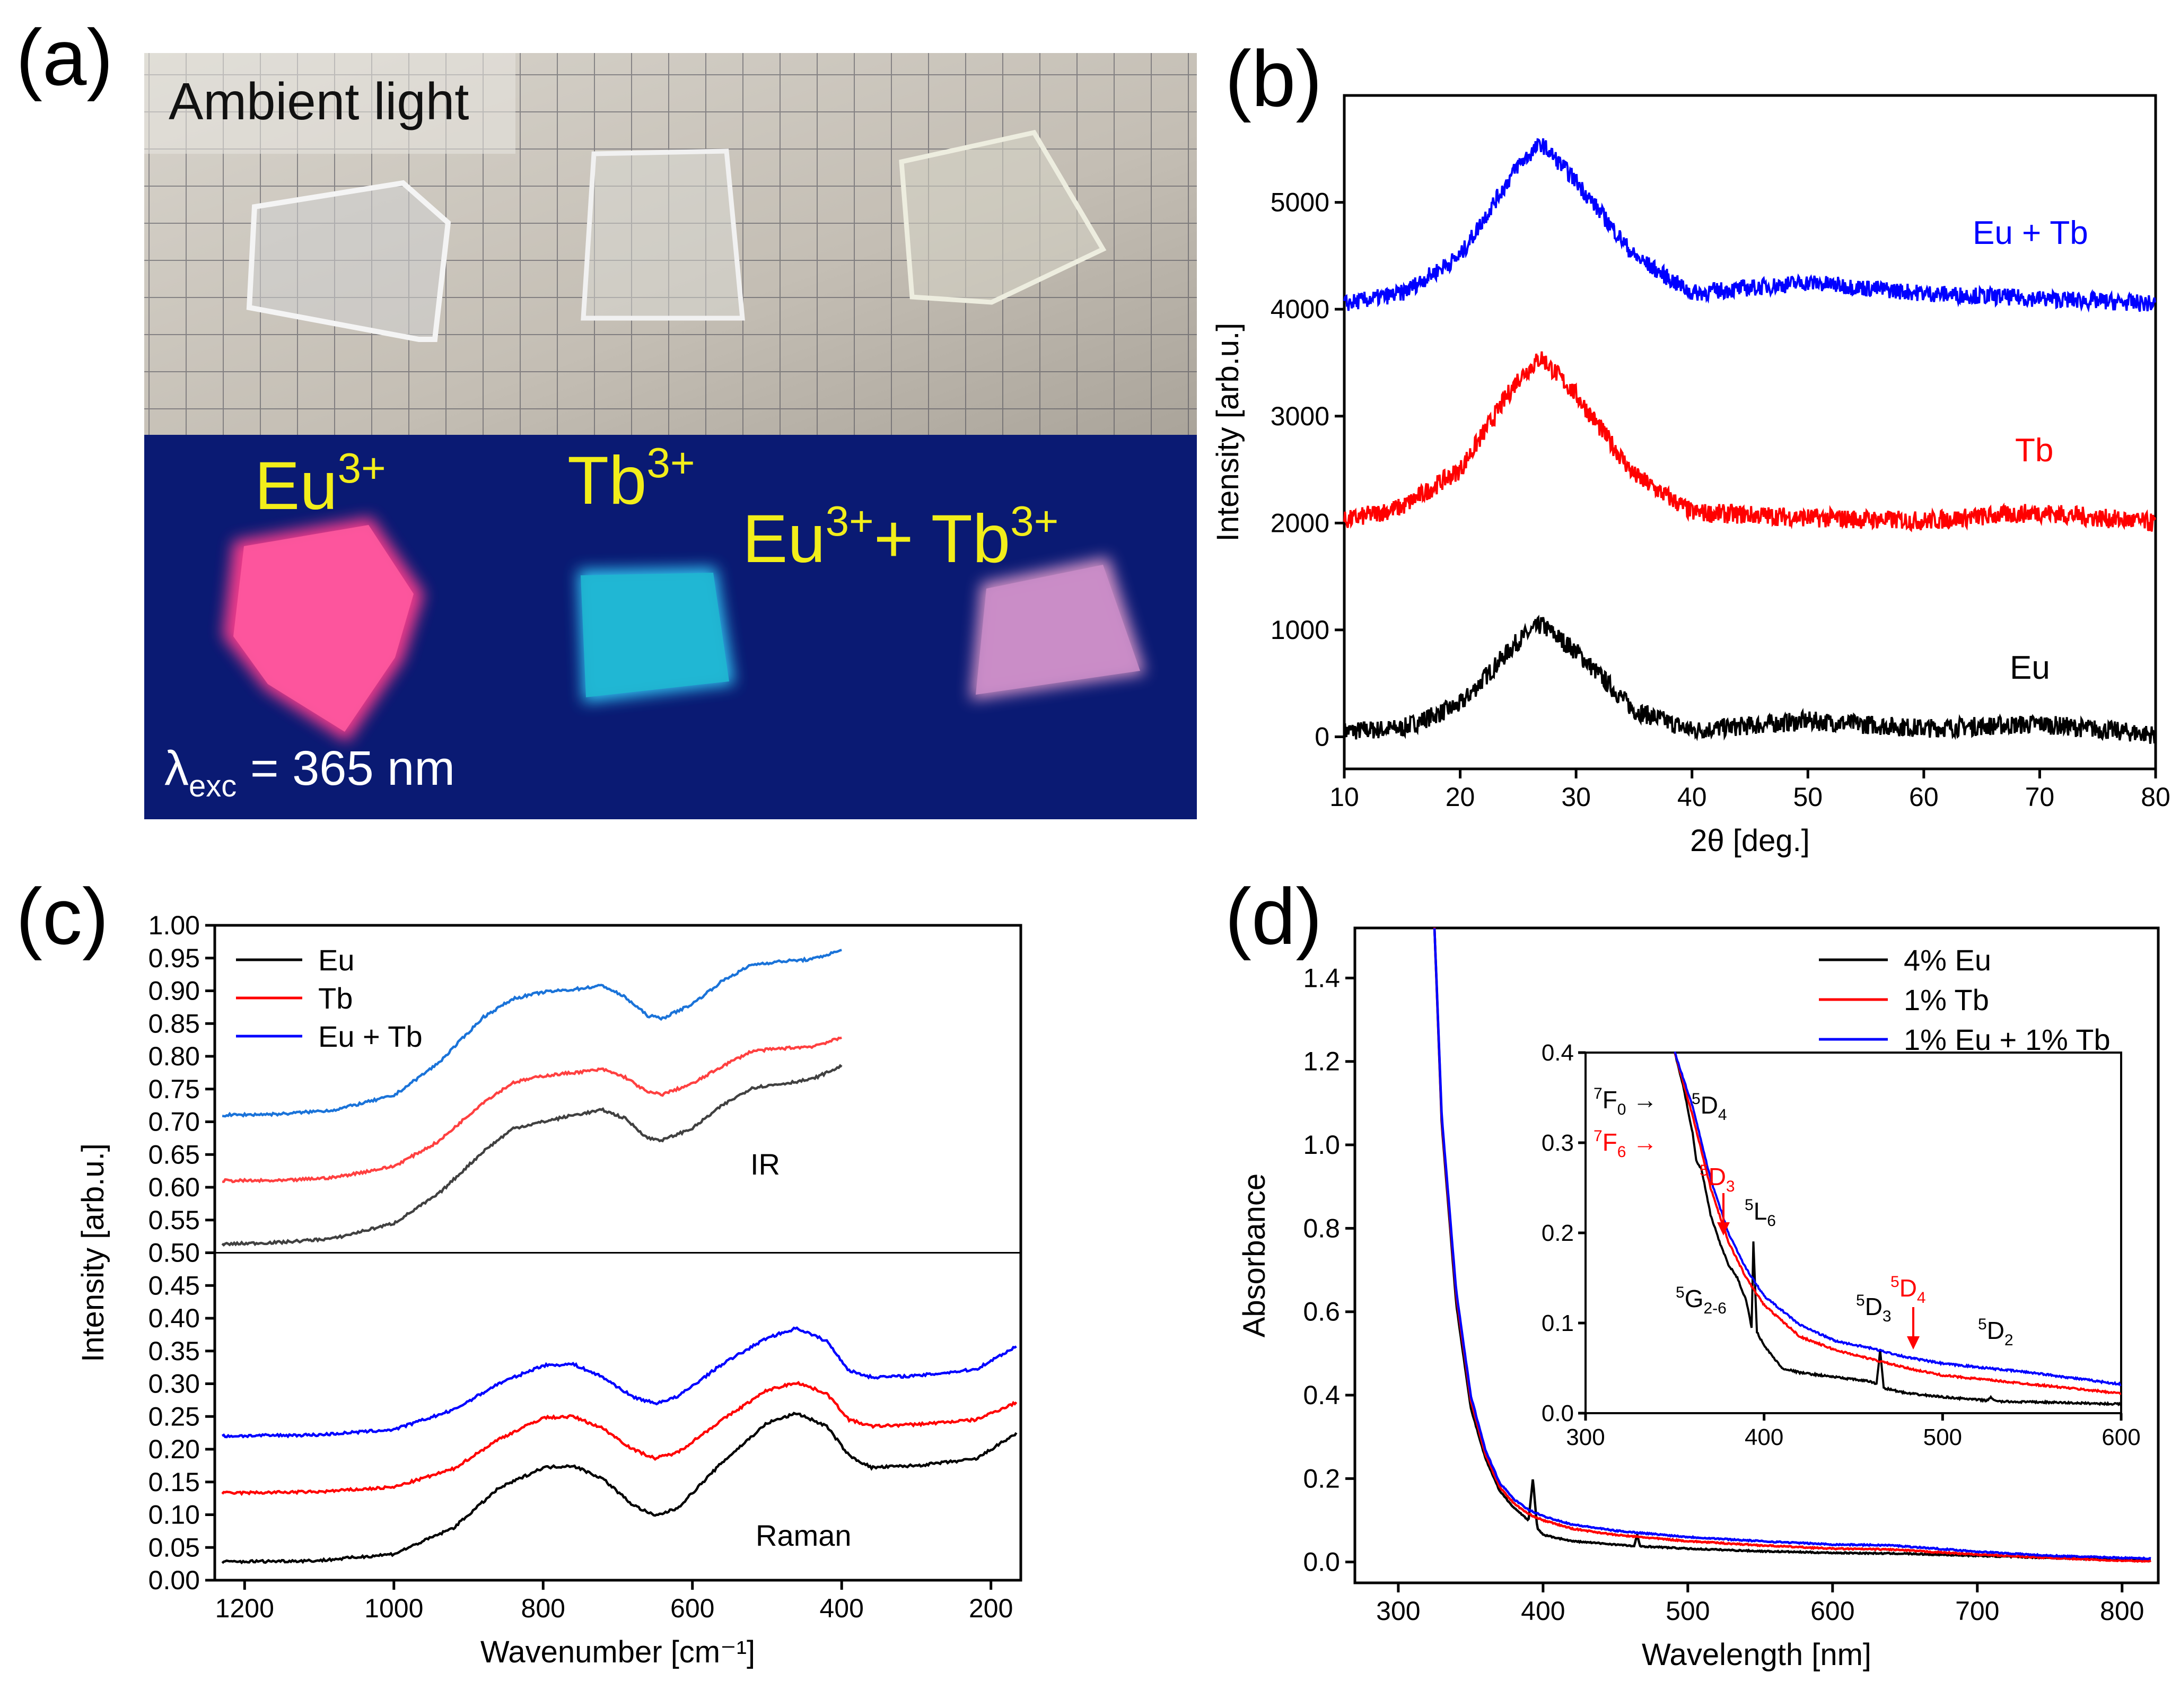  What do you see at coordinates (1750, 841) in the screenshot?
I see `x-axis-label: 2θ [deg.]` at bounding box center [1750, 841].